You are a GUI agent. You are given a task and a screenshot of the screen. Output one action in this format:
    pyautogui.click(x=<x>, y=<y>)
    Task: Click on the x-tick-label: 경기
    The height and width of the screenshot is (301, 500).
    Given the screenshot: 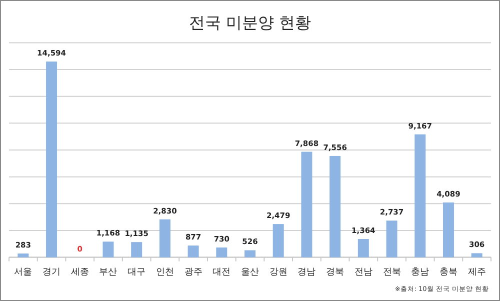 What is the action you would take?
    pyautogui.click(x=51, y=272)
    